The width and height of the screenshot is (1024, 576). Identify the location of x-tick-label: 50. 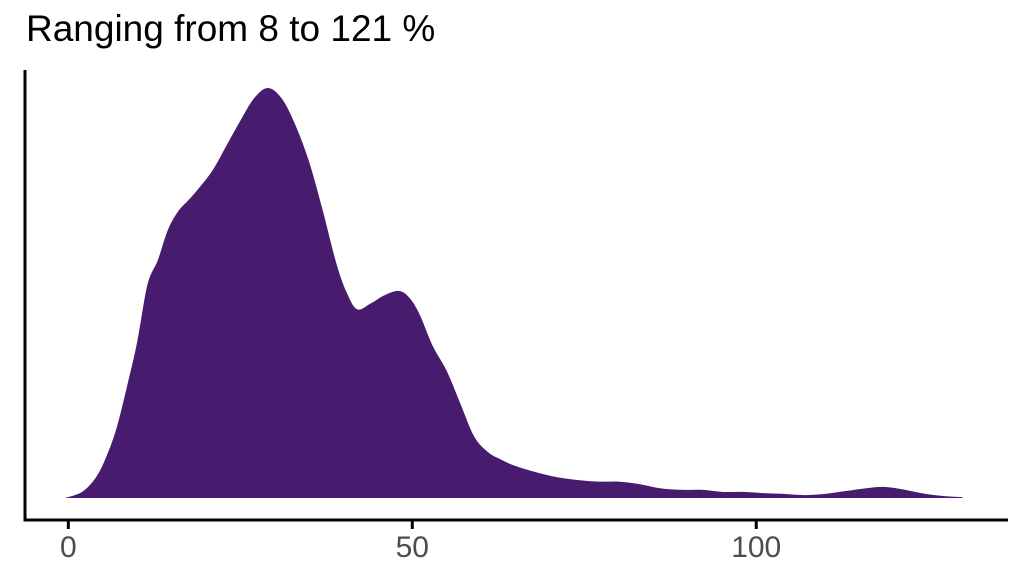
(412, 547).